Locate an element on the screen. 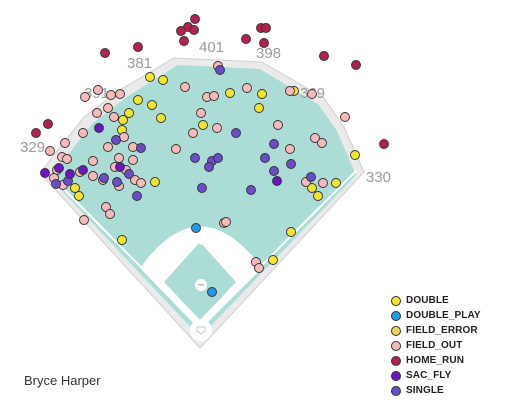 The width and height of the screenshot is (526, 404). legend-item-field-error: FIELD_ERROR is located at coordinates (436, 330).